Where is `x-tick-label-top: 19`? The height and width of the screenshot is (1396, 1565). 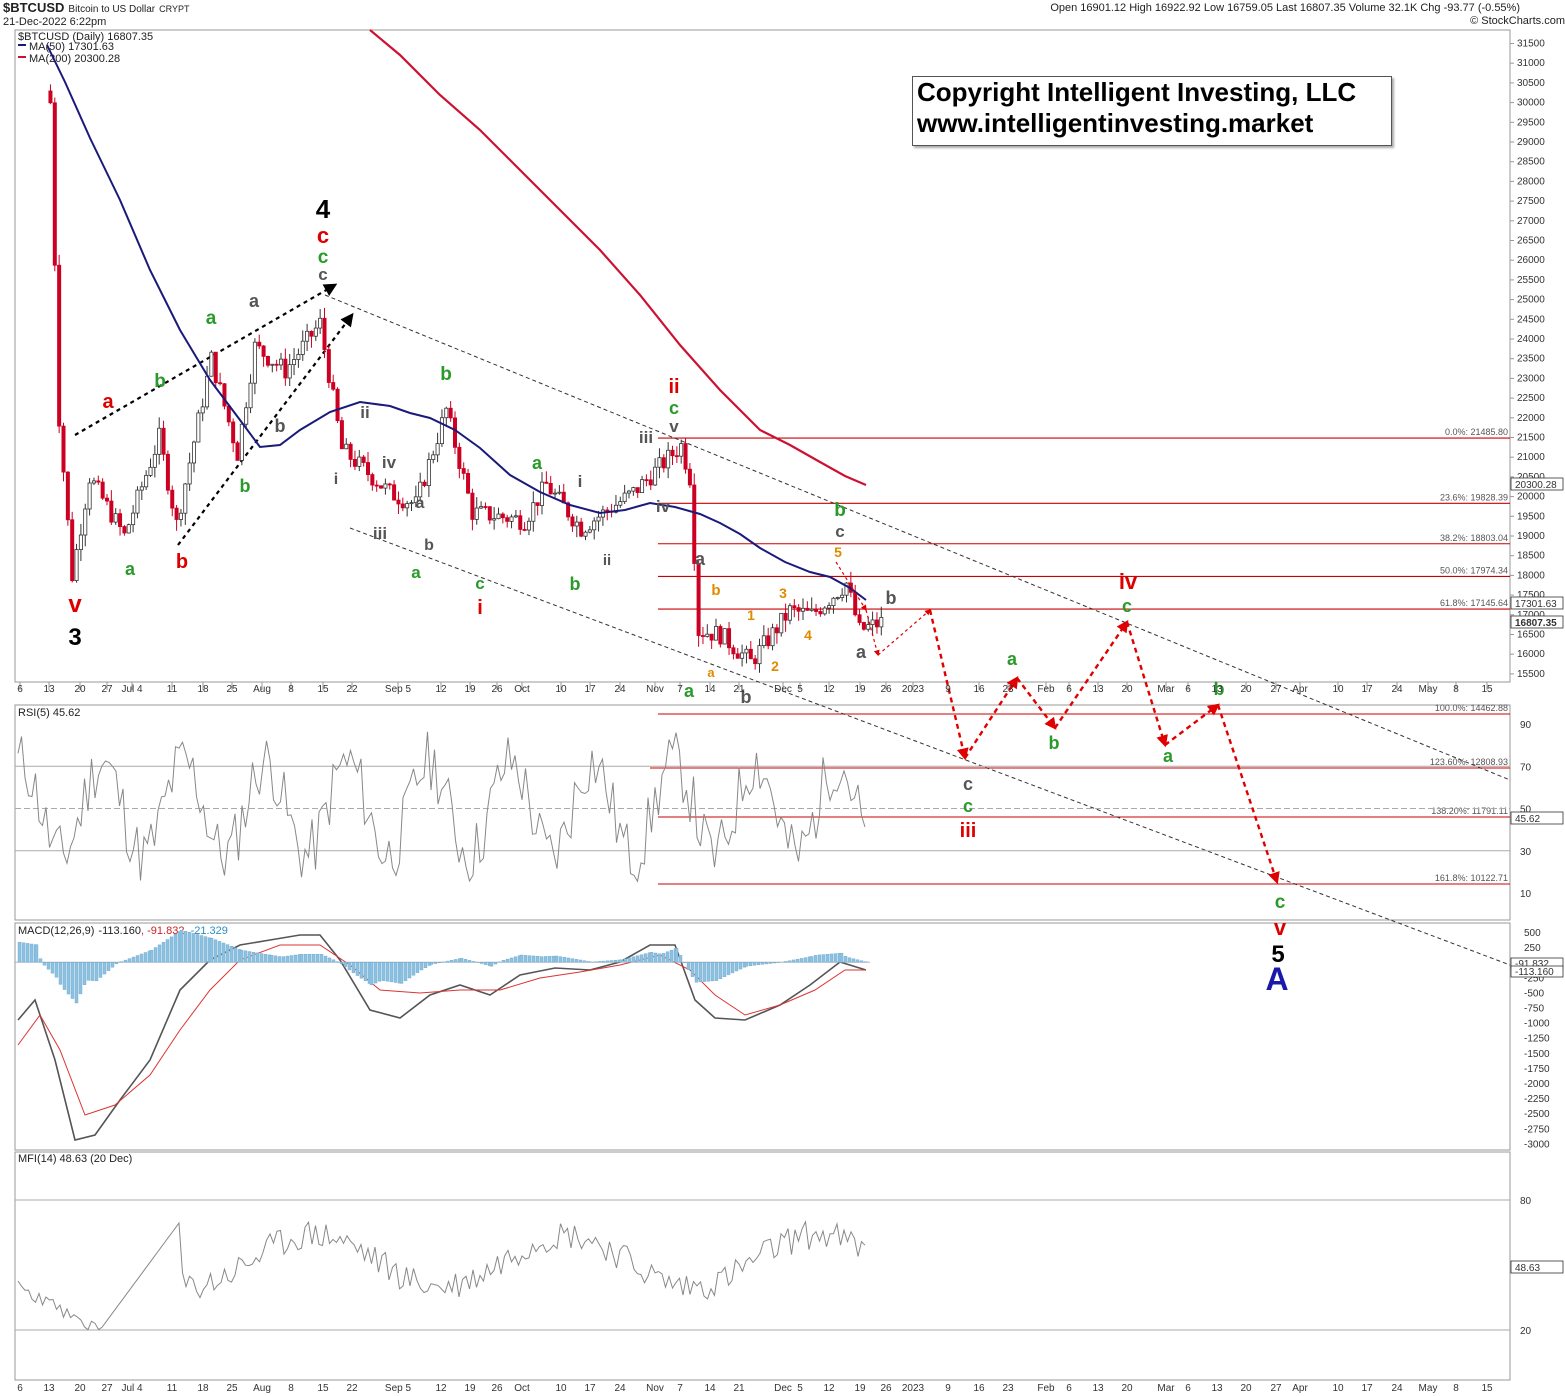 x-tick-label-top: 19 is located at coordinates (860, 689).